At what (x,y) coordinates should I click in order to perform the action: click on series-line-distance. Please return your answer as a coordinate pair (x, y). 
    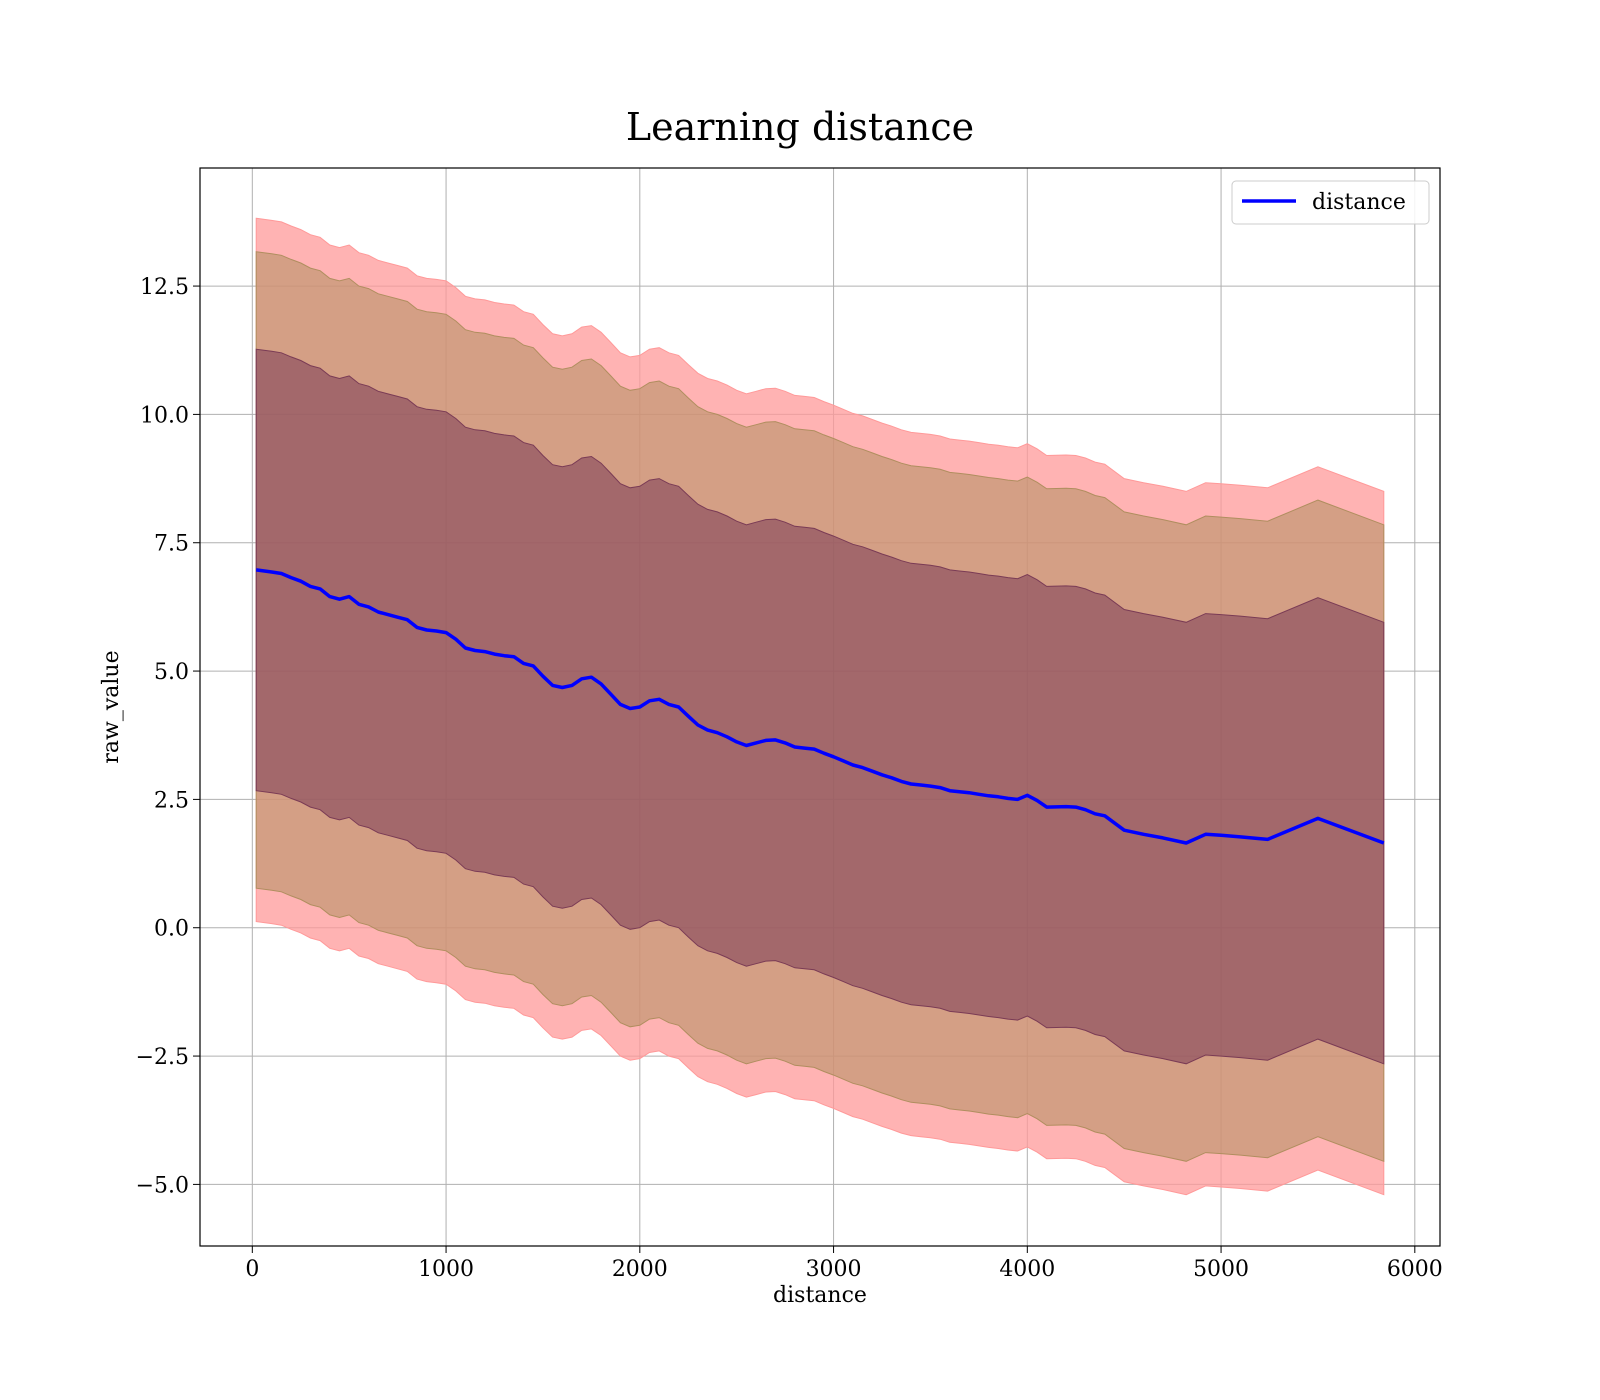
    Looking at the image, I should click on (820, 706).